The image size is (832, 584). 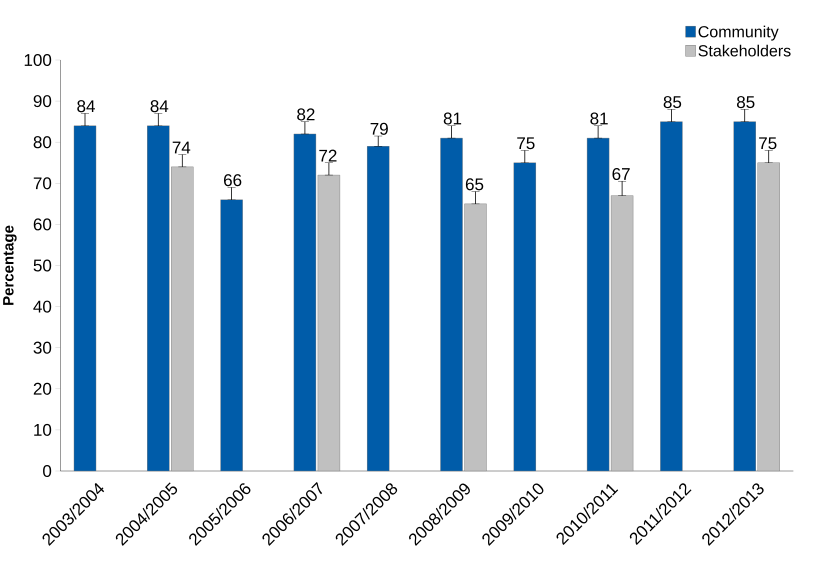 I want to click on y-tick-label: 40, so click(x=42, y=306).